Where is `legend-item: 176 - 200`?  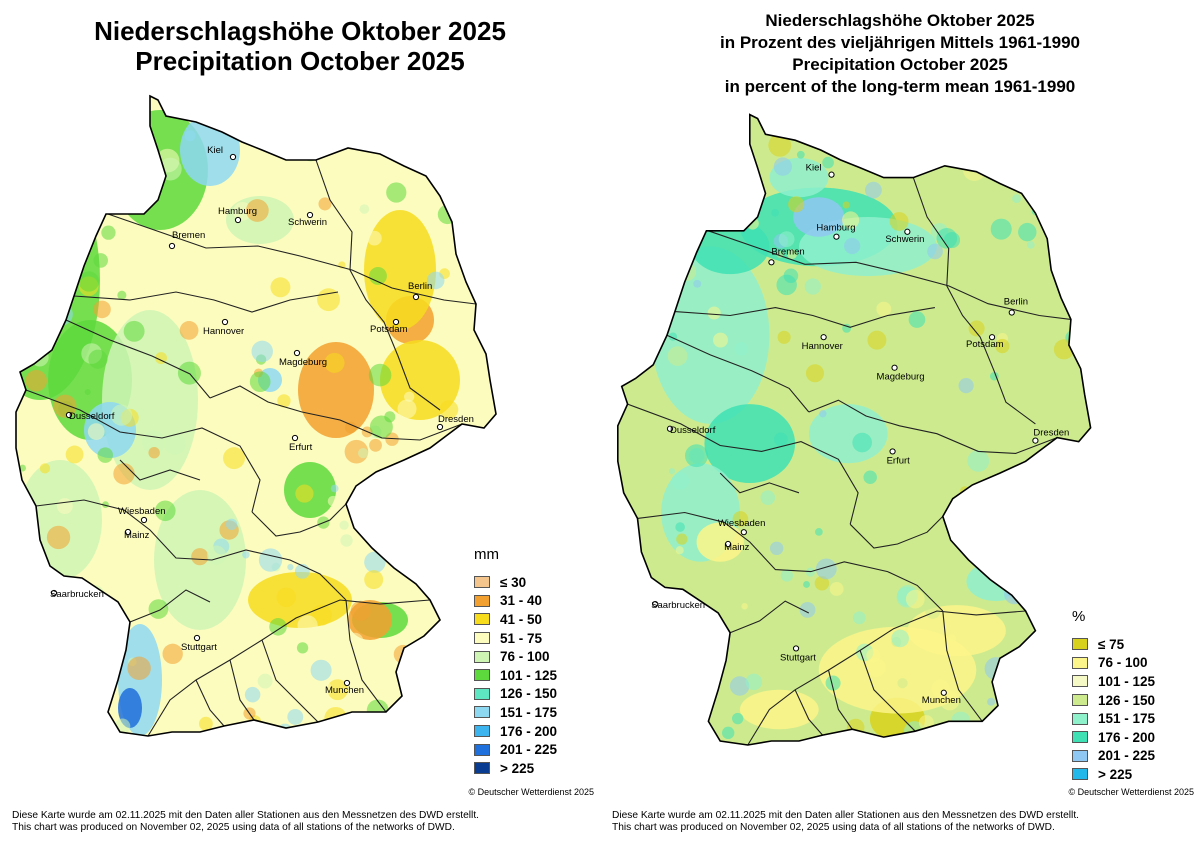
legend-item: 176 - 200 is located at coordinates (1113, 737).